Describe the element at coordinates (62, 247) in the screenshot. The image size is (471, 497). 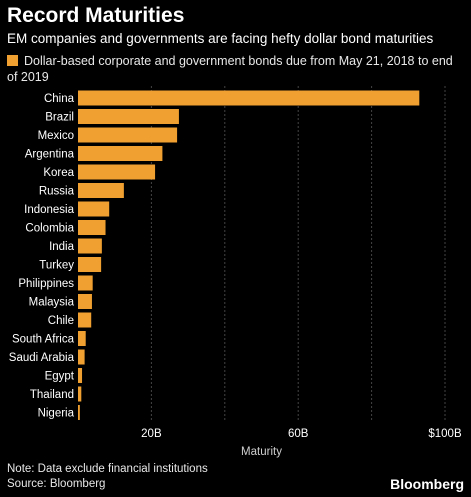
I see `category-label: India` at that location.